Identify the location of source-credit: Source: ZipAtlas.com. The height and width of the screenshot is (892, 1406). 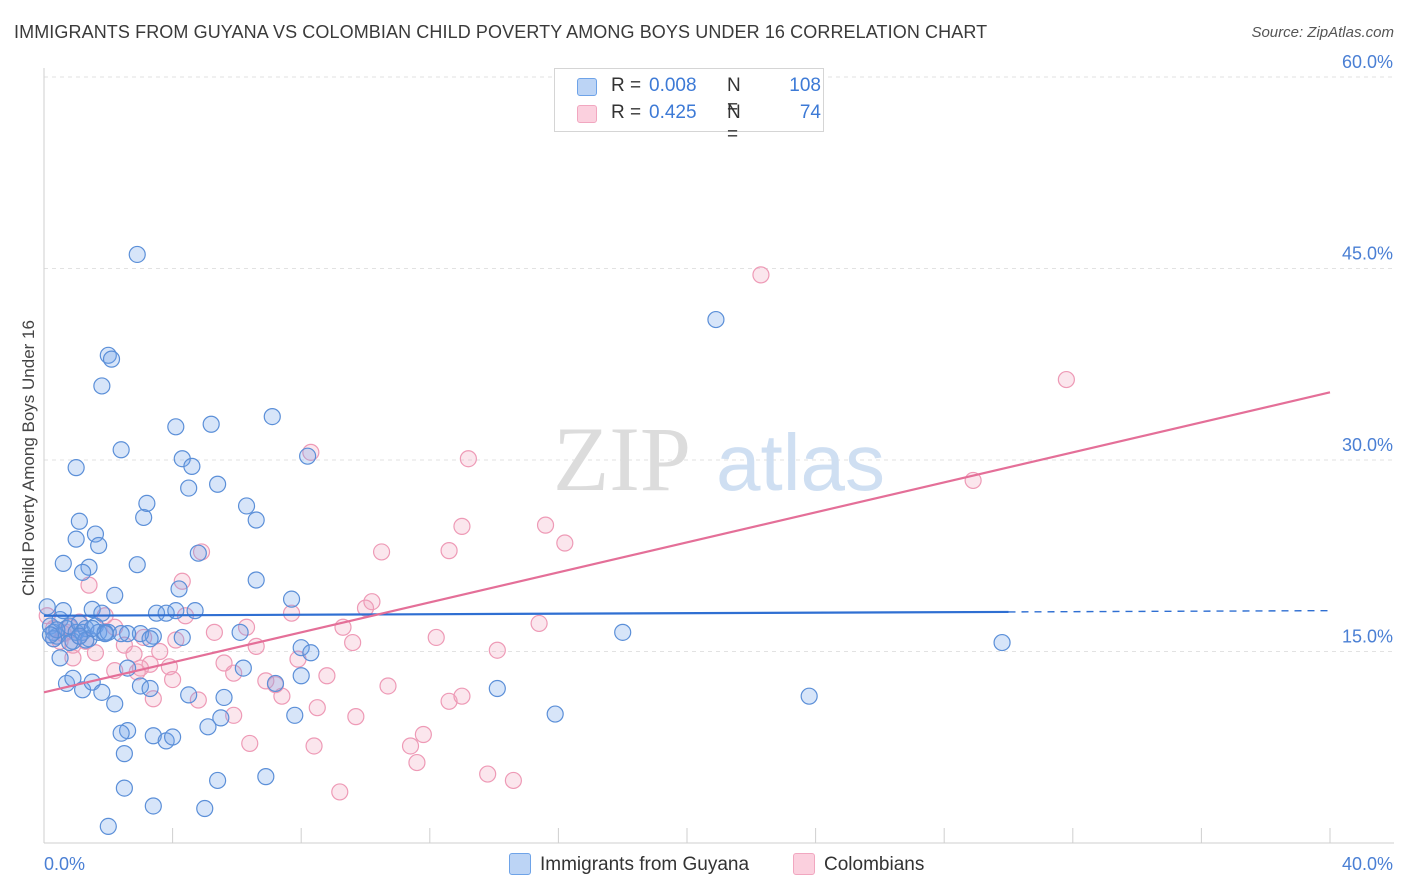
(1322, 32).